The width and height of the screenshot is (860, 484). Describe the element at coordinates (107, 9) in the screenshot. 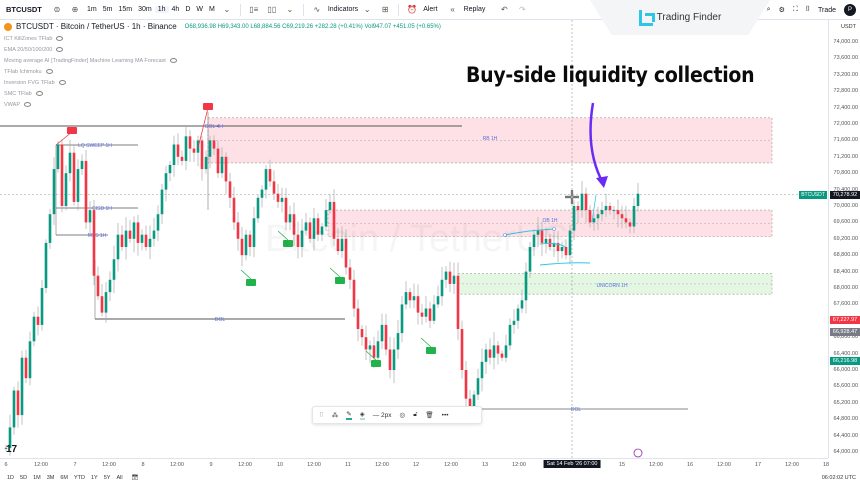

I see `timeframe-5m: 5m` at that location.